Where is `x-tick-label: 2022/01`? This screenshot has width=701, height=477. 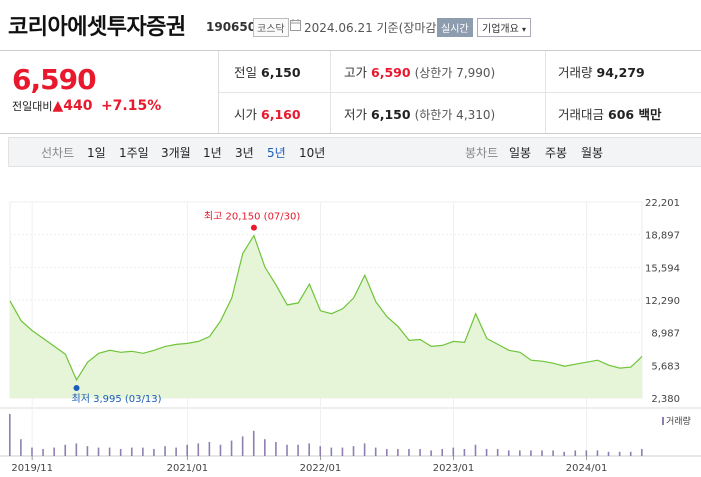
x-tick-label: 2022/01 is located at coordinates (321, 468).